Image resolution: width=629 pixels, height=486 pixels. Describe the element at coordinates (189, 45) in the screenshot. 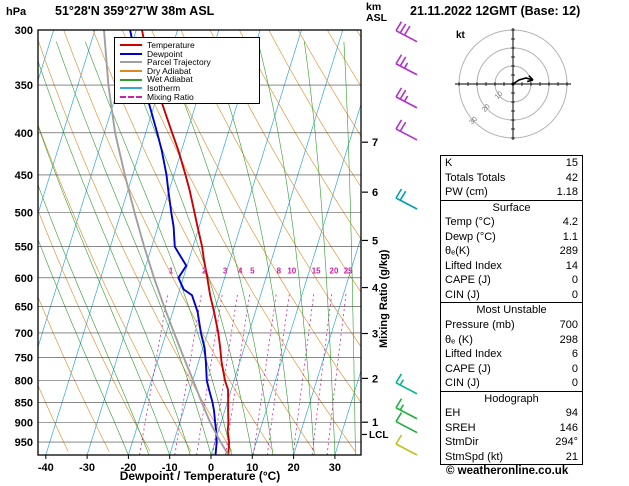

I see `legend-item-temperature: Temperature` at that location.